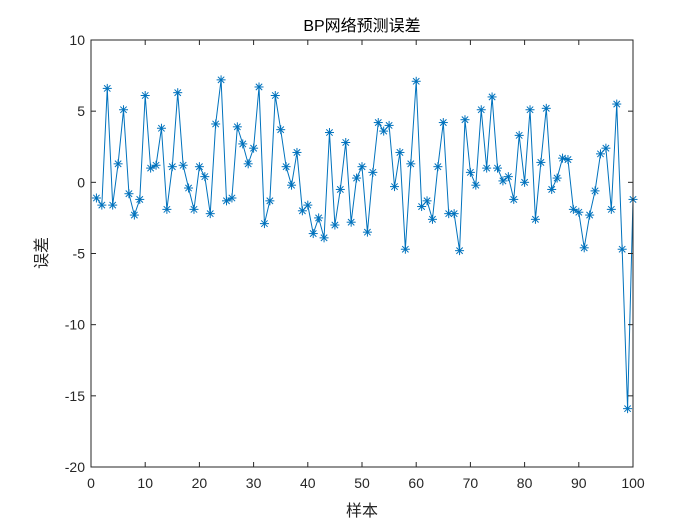  I want to click on y-tick-label: -5, so click(79, 254).